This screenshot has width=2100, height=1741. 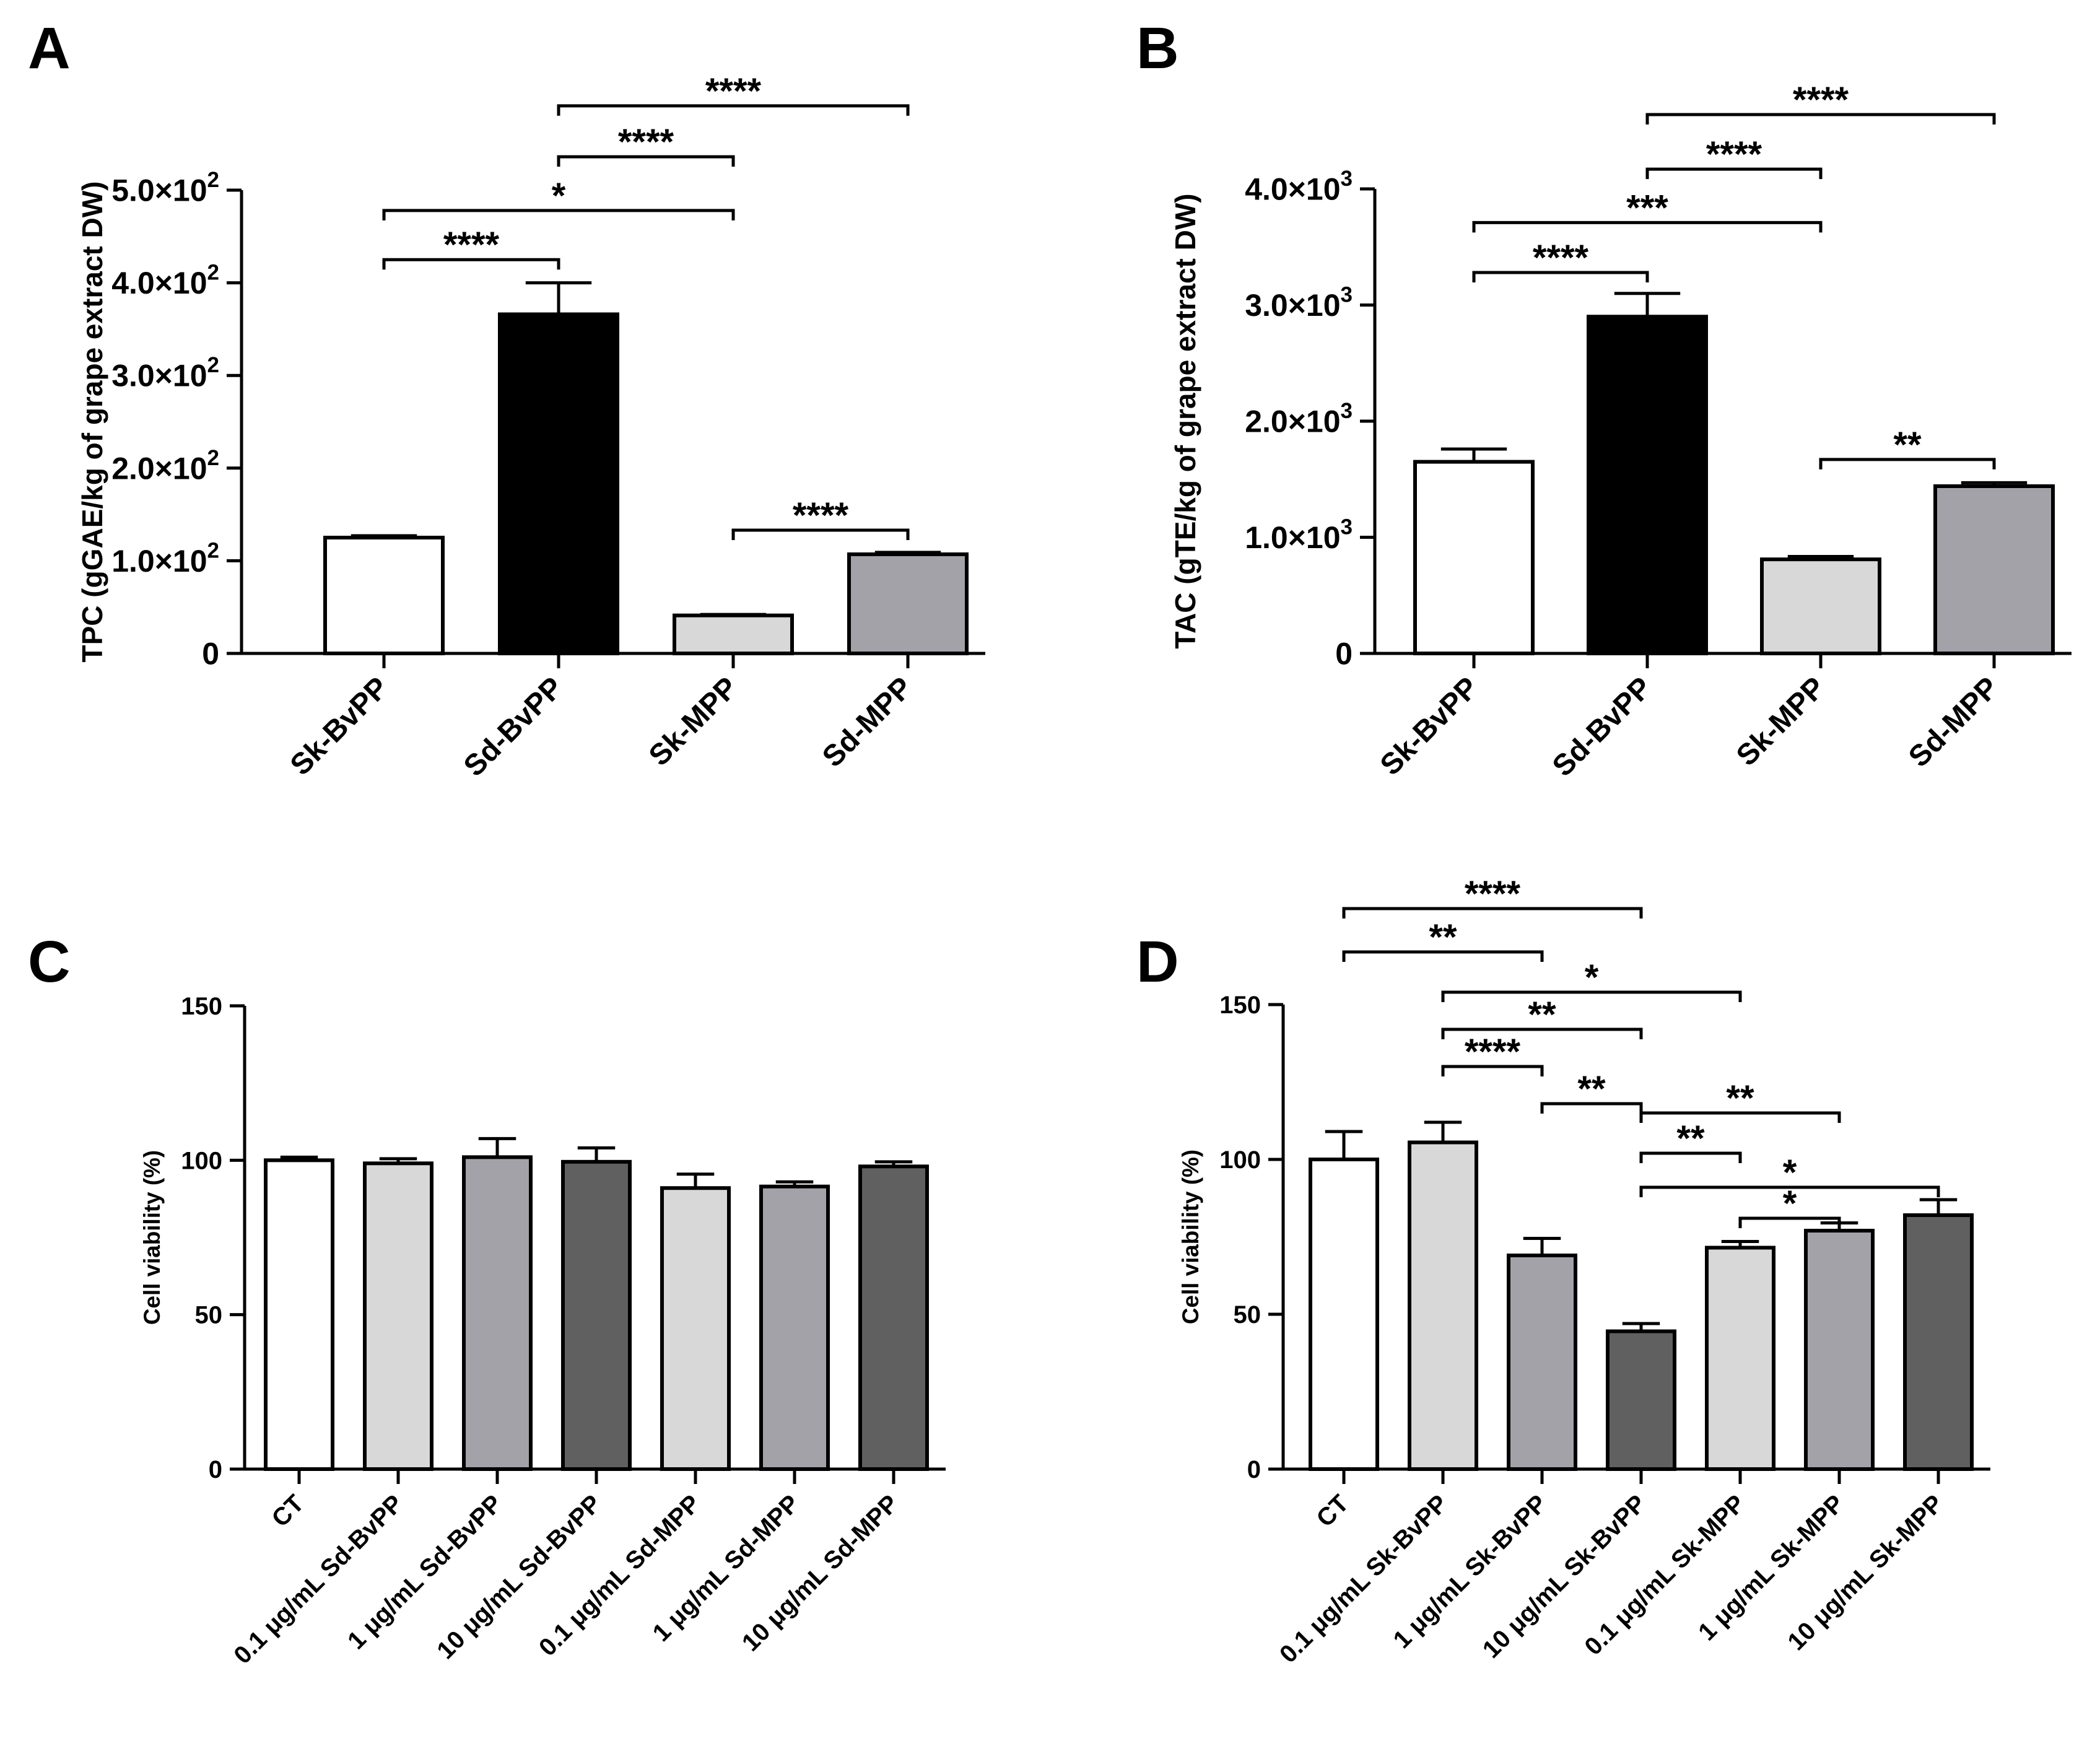 What do you see at coordinates (1647, 208) in the screenshot?
I see `significance-label: ***` at bounding box center [1647, 208].